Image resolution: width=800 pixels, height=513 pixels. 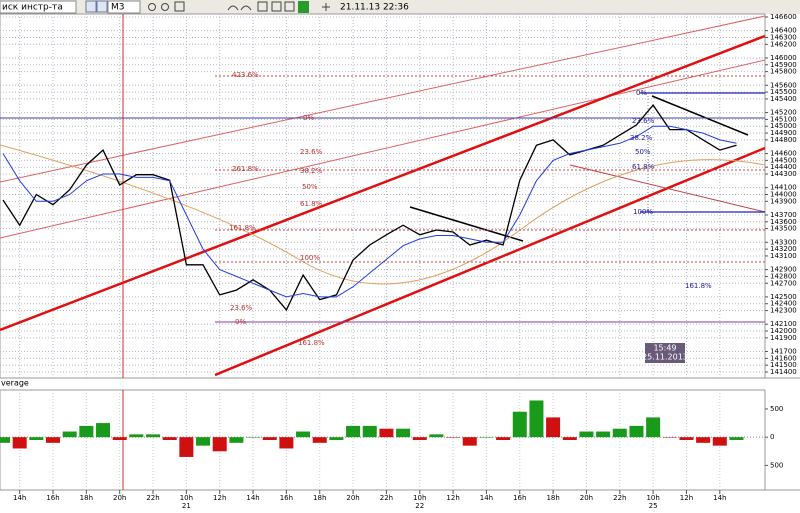 What do you see at coordinates (311, 343) in the screenshot?
I see `fib-label: 161.8%` at bounding box center [311, 343].